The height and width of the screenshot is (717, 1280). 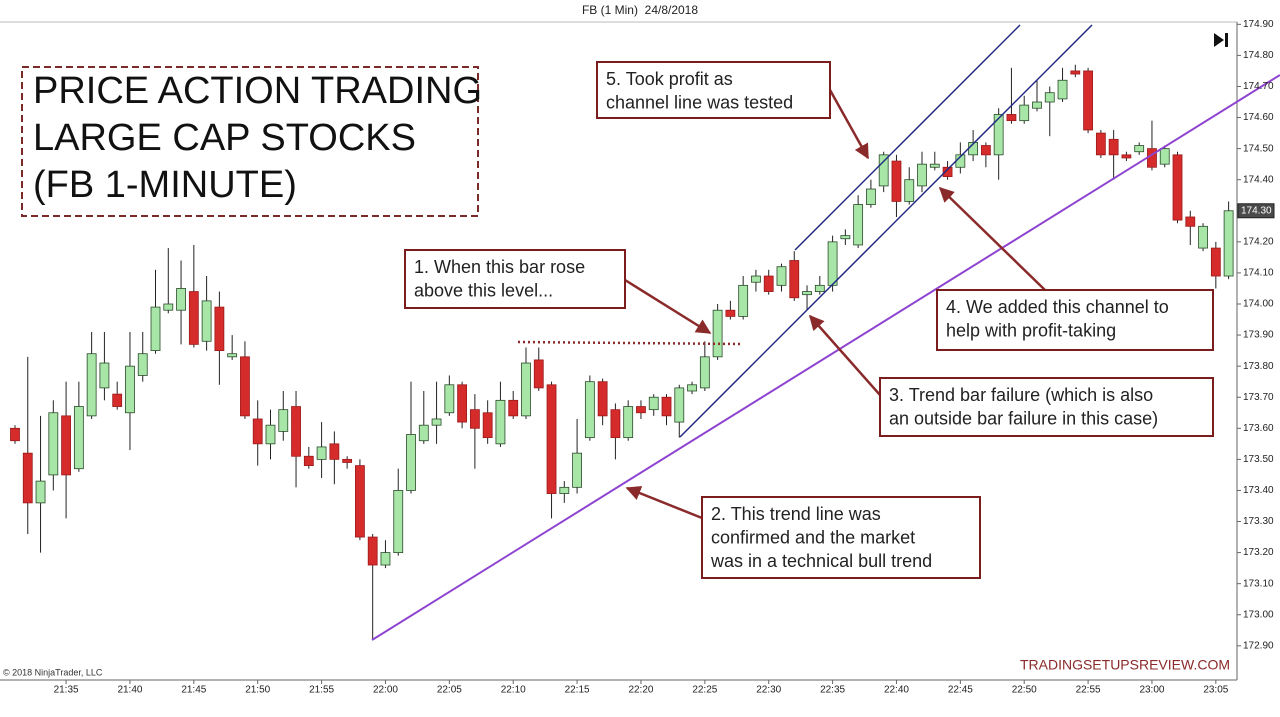 I want to click on y-tick-label: 173.10, so click(x=1258, y=583).